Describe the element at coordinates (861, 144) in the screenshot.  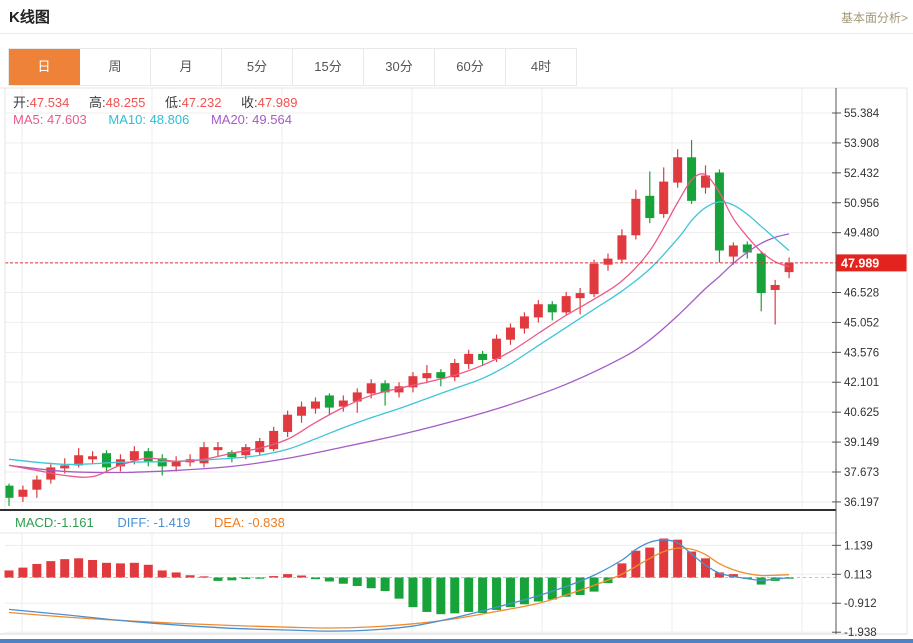
I see `svg-text: 53.908` at that location.